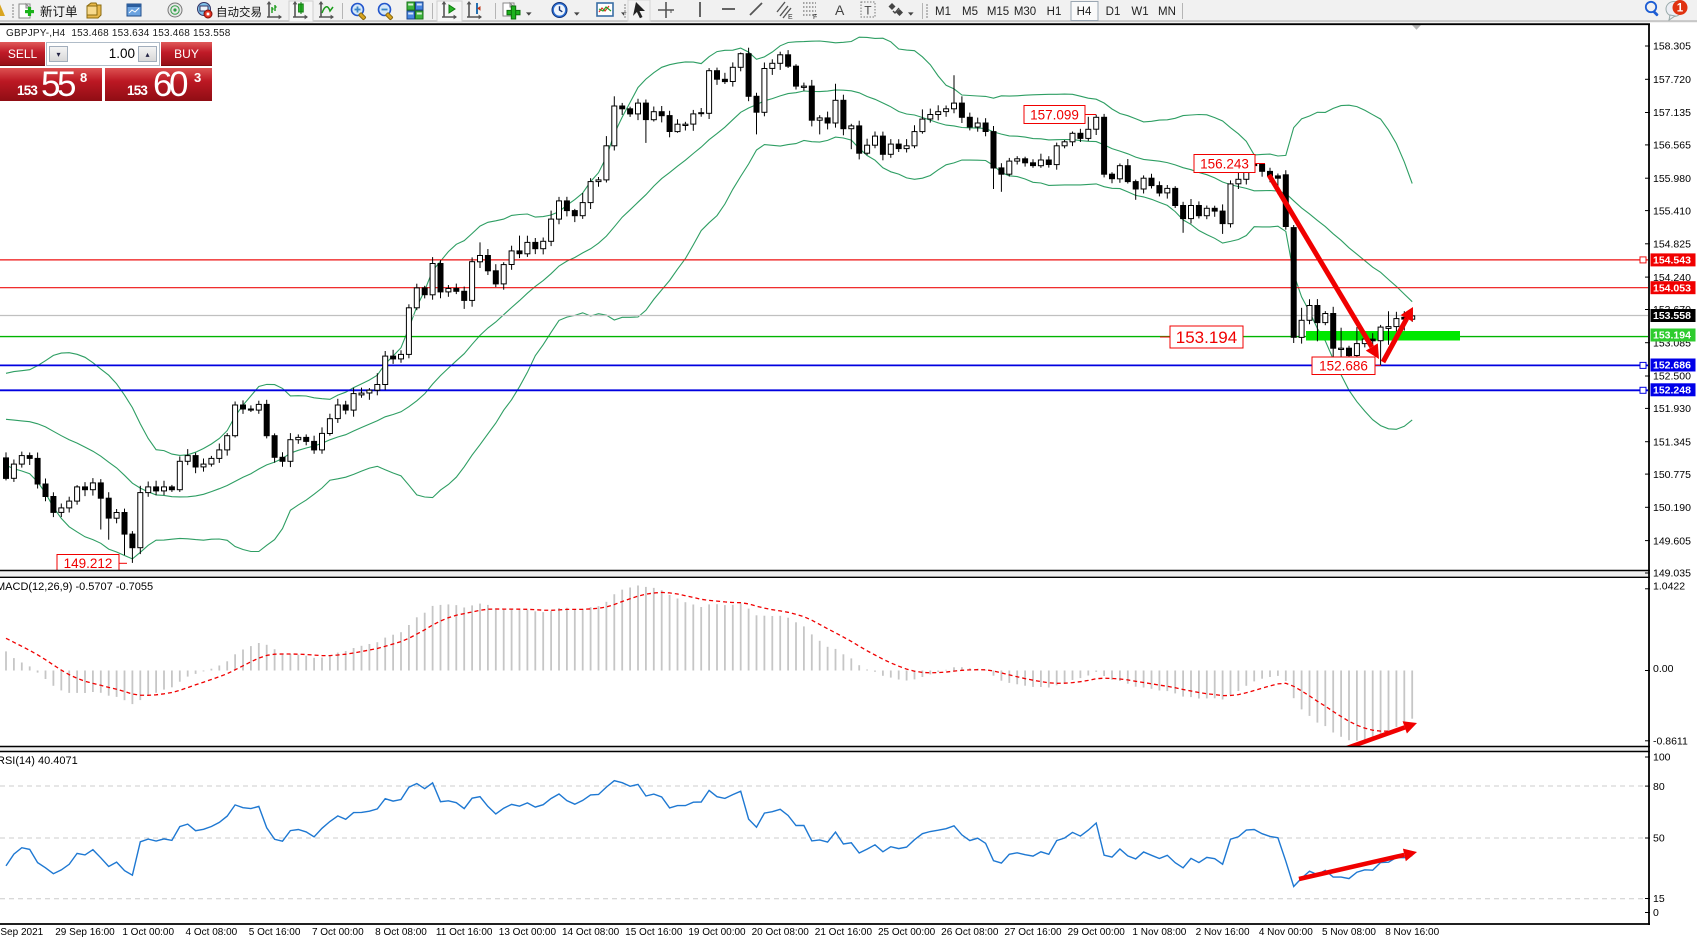 This screenshot has height=942, width=1697. What do you see at coordinates (1672, 574) in the screenshot?
I see `svg-text: 149.035` at bounding box center [1672, 574].